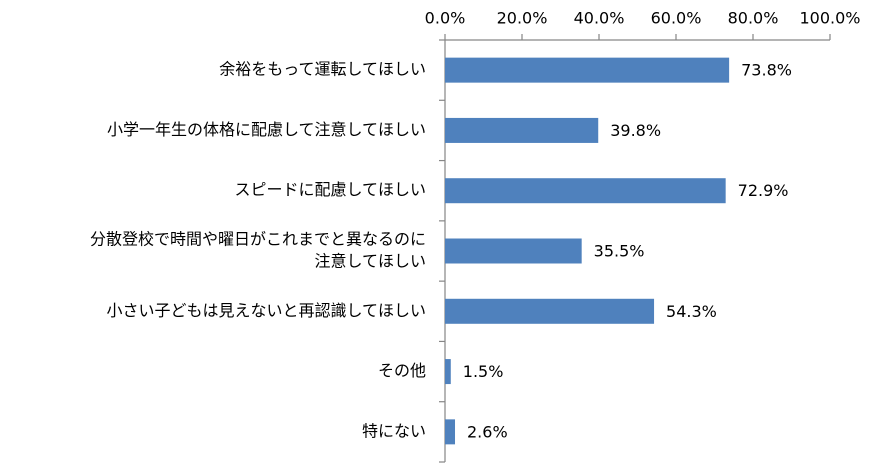 The height and width of the screenshot is (474, 872). Describe the element at coordinates (402, 370) in the screenshot. I see `category-label: その他` at that location.